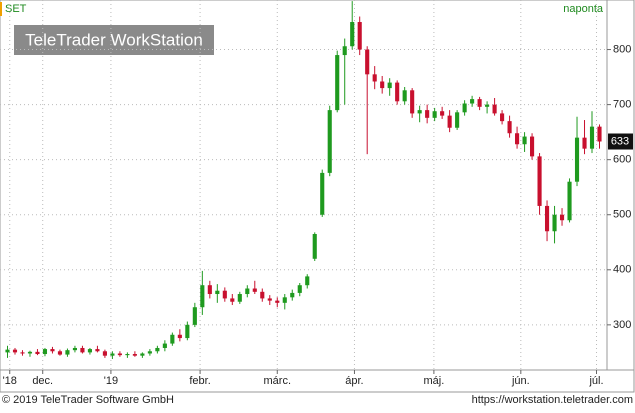 The height and width of the screenshot is (413, 635). What do you see at coordinates (595, 381) in the screenshot?
I see `x-tick-label: júl.` at bounding box center [595, 381].